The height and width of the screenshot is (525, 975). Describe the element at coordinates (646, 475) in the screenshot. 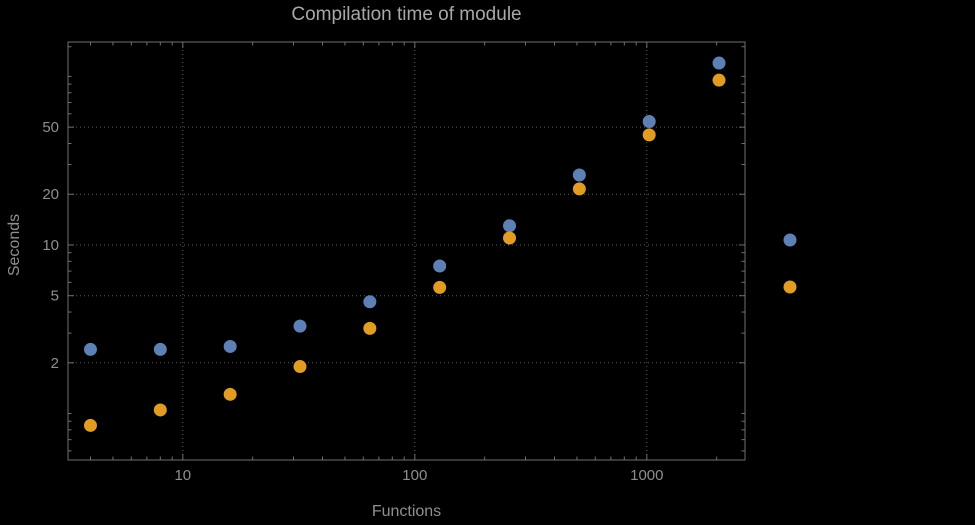

I see `x-tick-label: 1000` at that location.